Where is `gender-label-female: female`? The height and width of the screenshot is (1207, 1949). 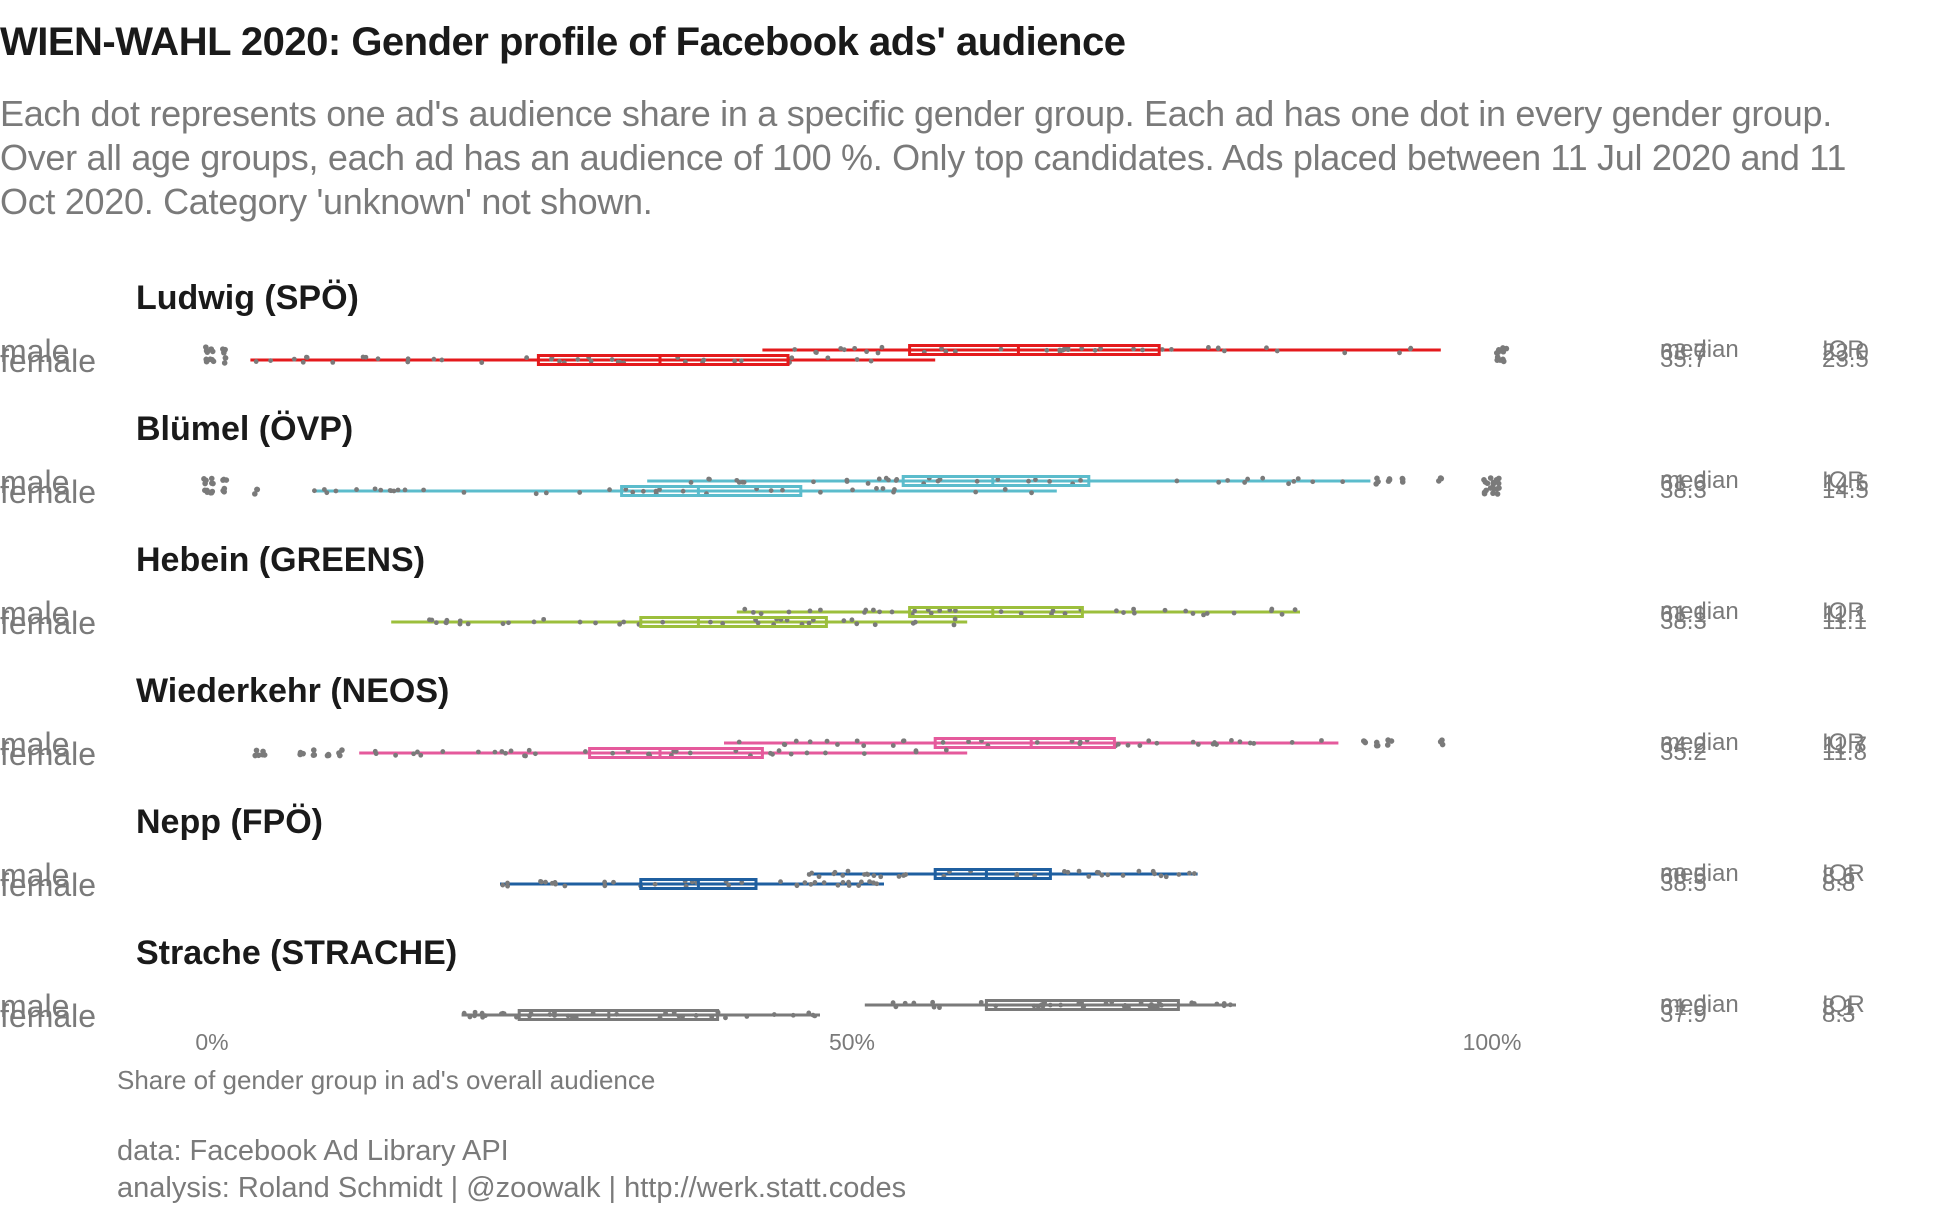
gender-label-female: female is located at coordinates (48, 492).